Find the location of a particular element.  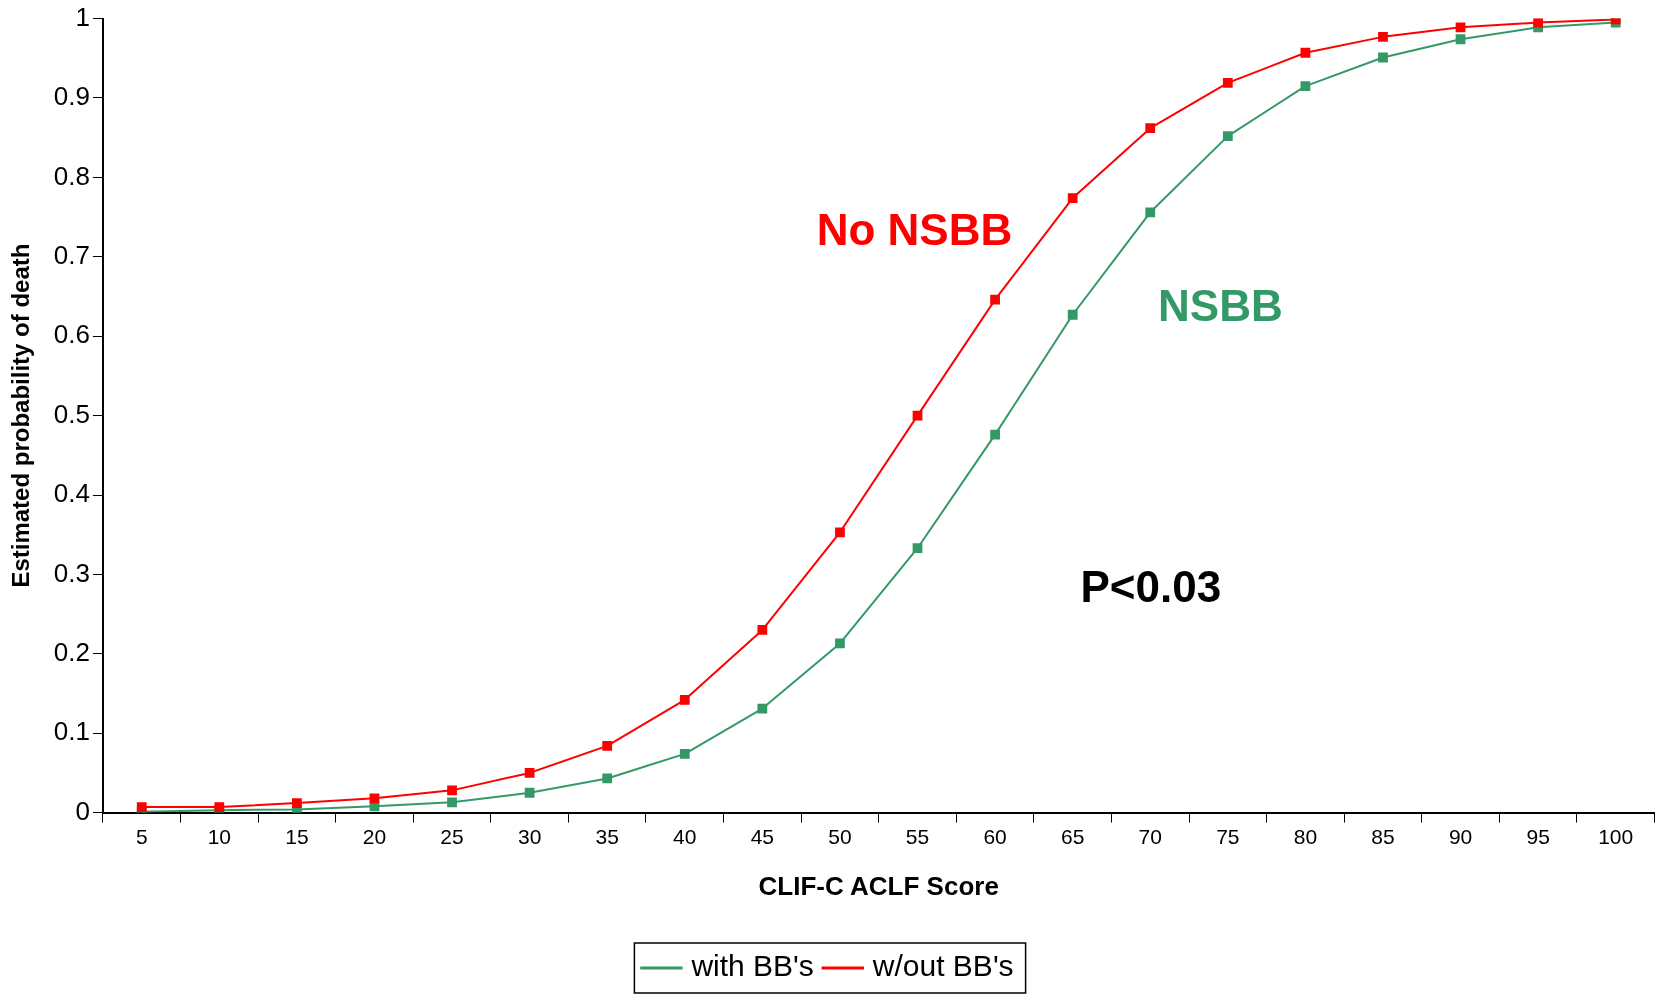

x-tick-label: 10 is located at coordinates (219, 836).